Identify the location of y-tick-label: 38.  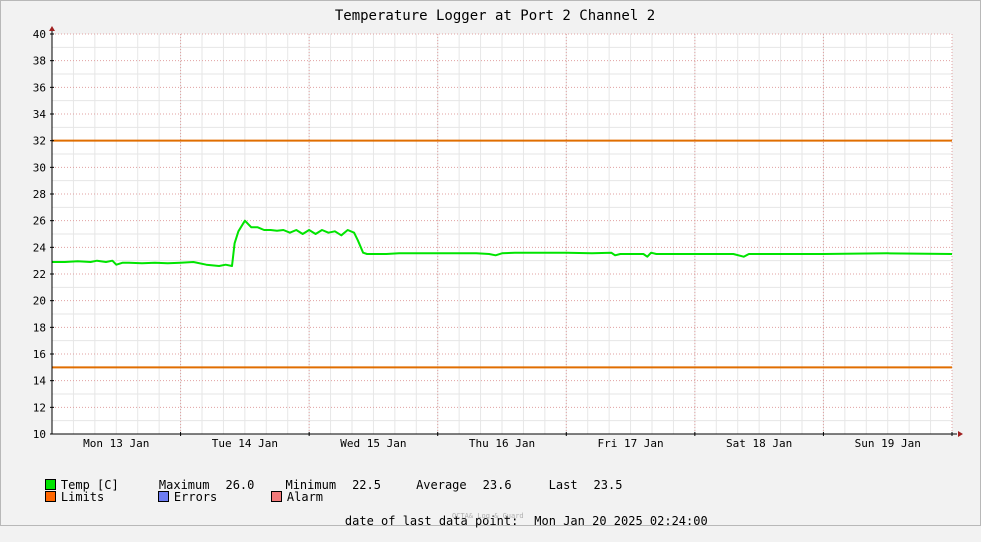
(39, 61).